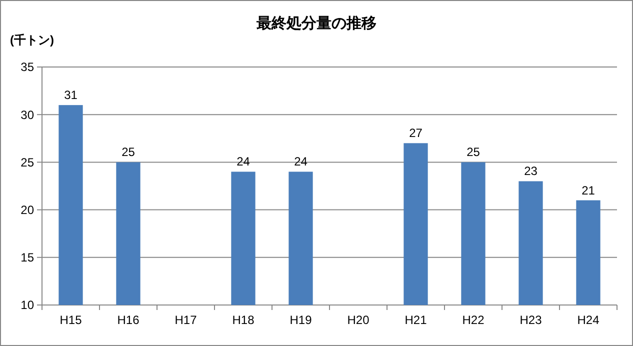  What do you see at coordinates (186, 320) in the screenshot?
I see `x-tick-label: H17` at bounding box center [186, 320].